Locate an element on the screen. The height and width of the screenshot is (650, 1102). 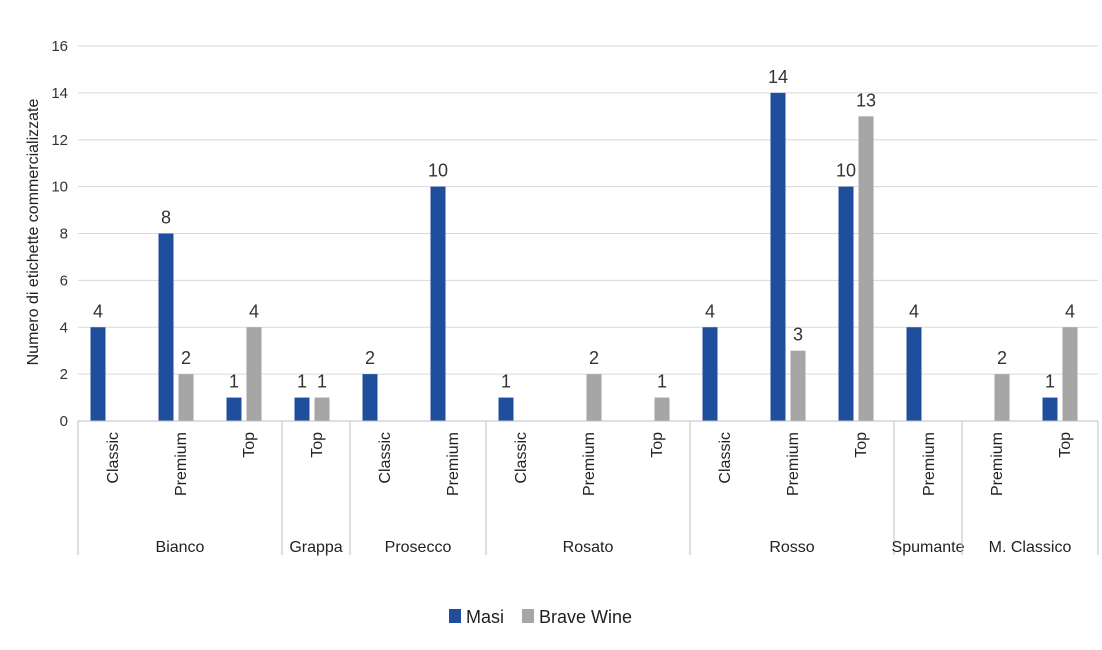
y-tick-label: 6 is located at coordinates (64, 280).